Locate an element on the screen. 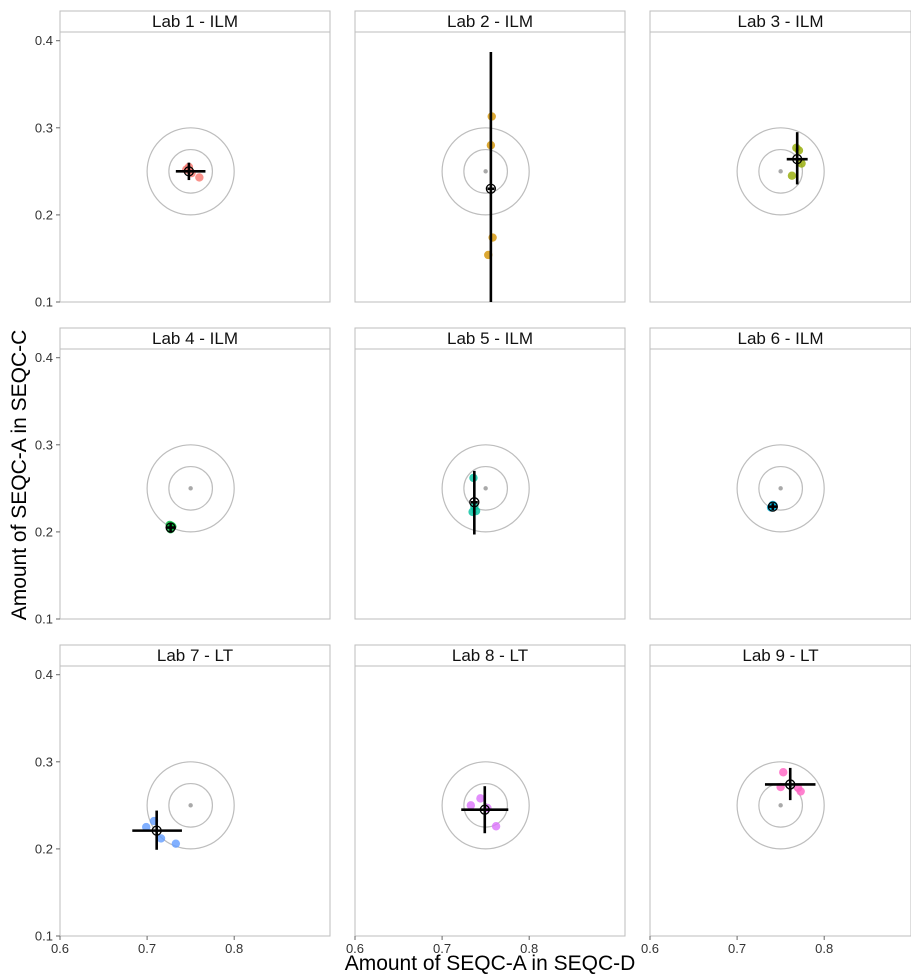  x-axis-ticks: 0.6 0.7 0.8 0.6 0.7 0.8 0.6 0.7 0.8 is located at coordinates (442, 946).